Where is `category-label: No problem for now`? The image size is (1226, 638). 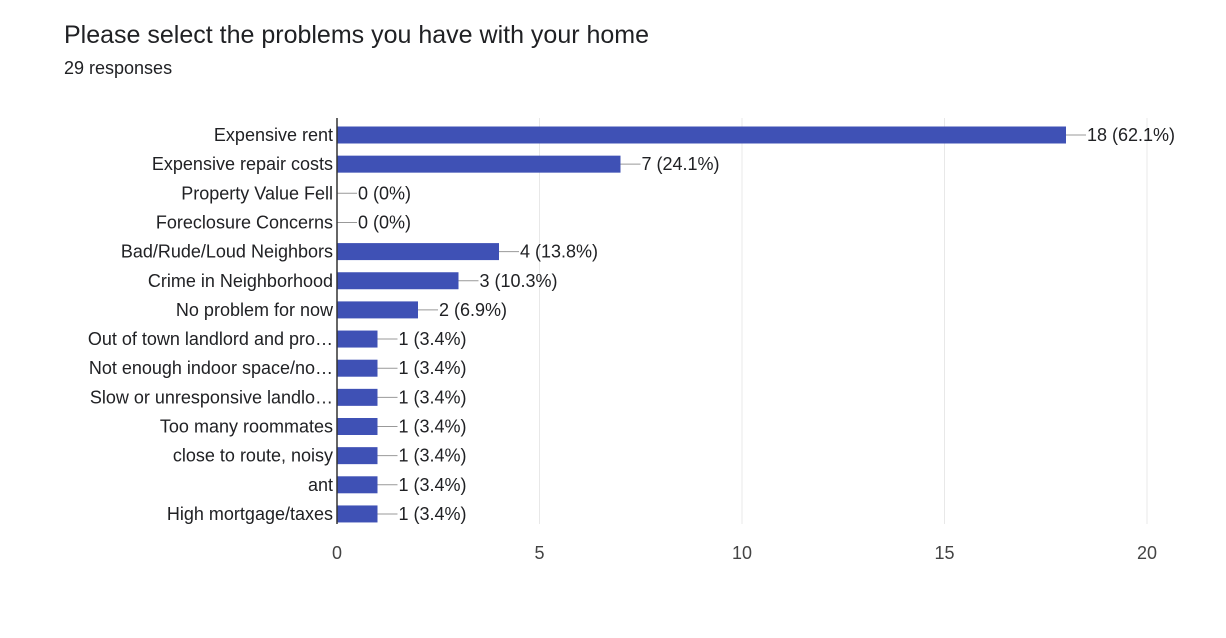 category-label: No problem for now is located at coordinates (255, 310).